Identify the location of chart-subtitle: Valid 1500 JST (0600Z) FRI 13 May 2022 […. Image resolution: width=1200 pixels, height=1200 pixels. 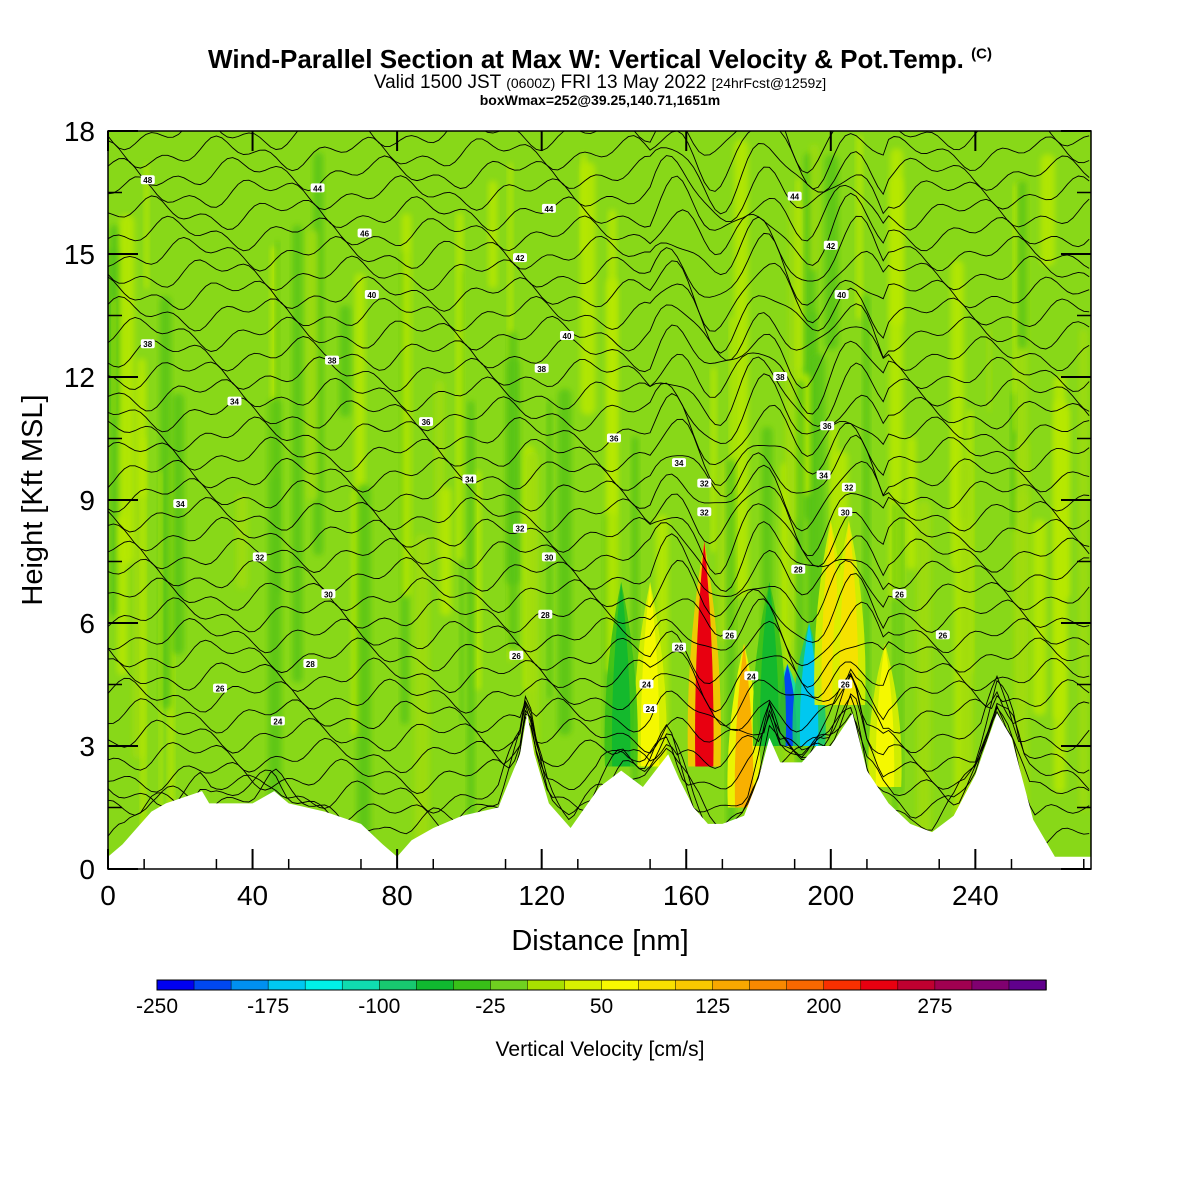
(600, 82).